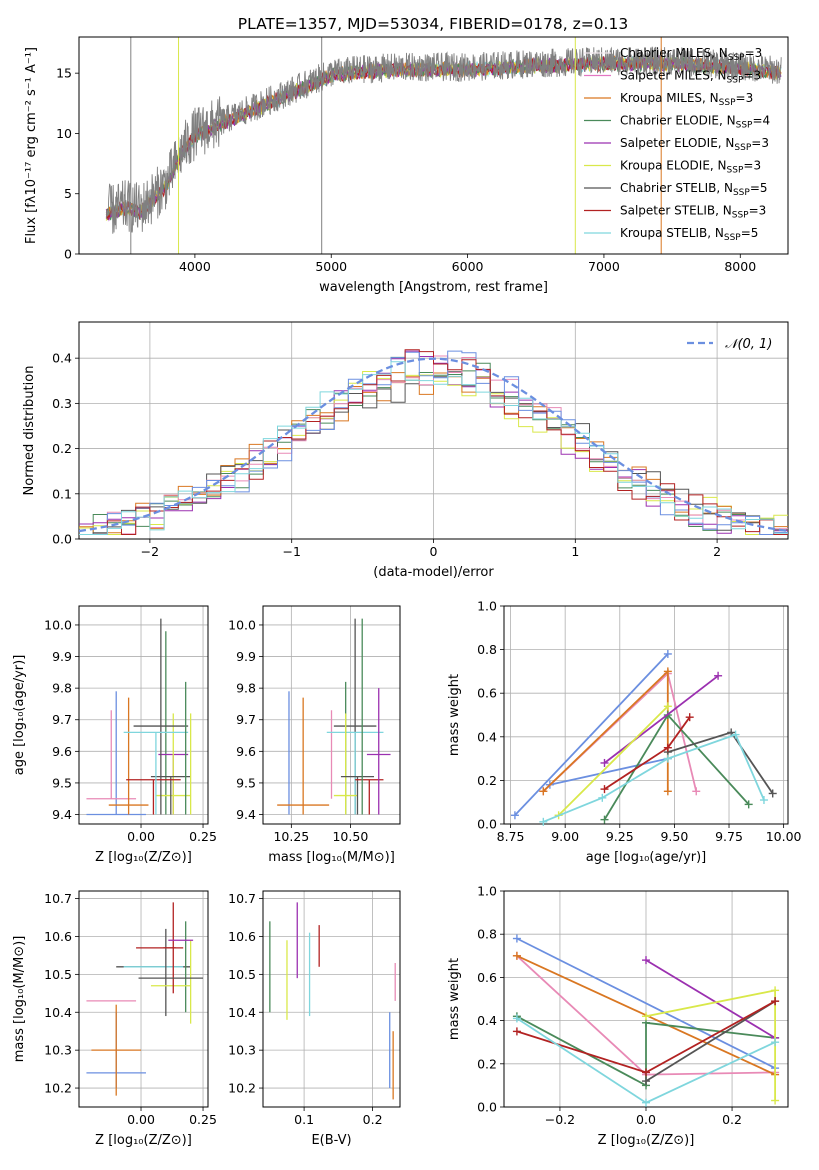  I want to click on legend-label: Kroupa STELIB, NSSP=5, so click(689, 234).